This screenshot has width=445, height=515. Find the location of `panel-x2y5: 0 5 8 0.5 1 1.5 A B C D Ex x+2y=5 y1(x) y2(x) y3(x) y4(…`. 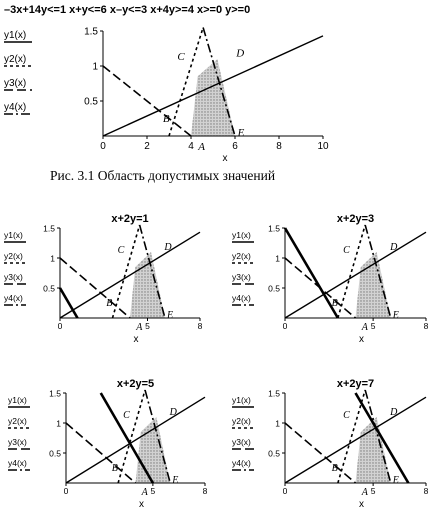

panel-x2y5: 0 5 8 0.5 1 1.5 A B C D Ex x+2y=5 y1(x) y2(x) y3(x) y4(… is located at coordinates (108, 444).